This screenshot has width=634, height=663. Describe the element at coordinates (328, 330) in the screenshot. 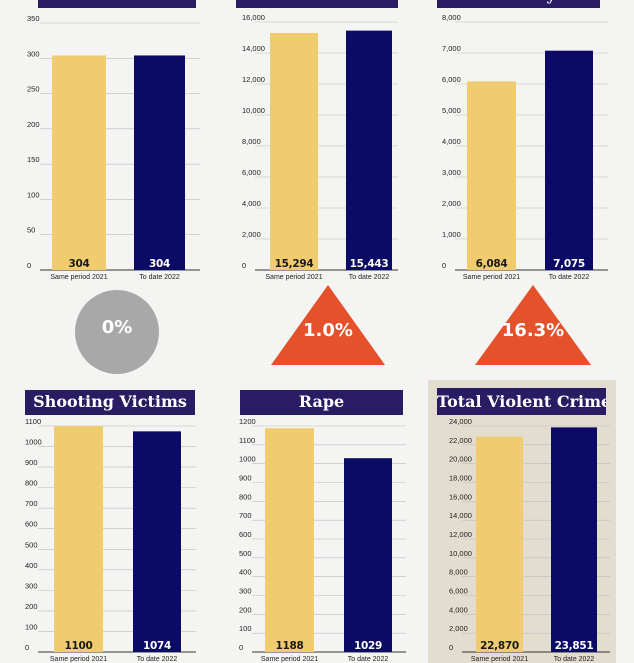

I see `change-text-assault: 1.0%` at that location.